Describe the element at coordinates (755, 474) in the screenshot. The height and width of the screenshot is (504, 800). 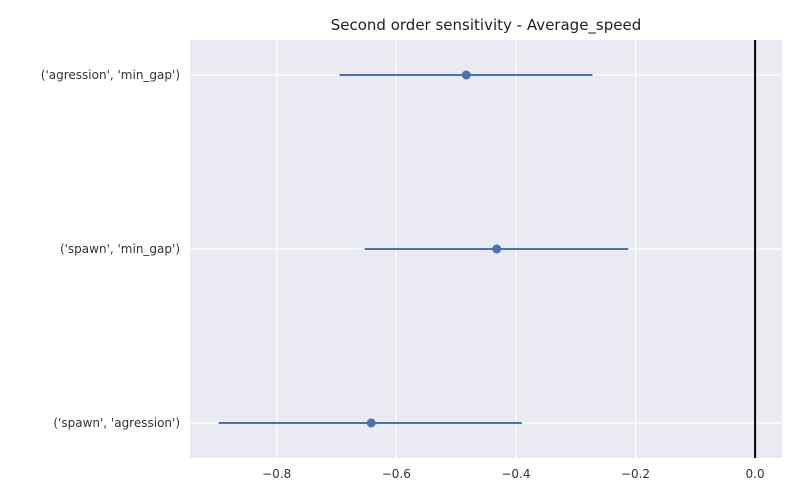
I see `x-tick-label: 0.0` at that location.